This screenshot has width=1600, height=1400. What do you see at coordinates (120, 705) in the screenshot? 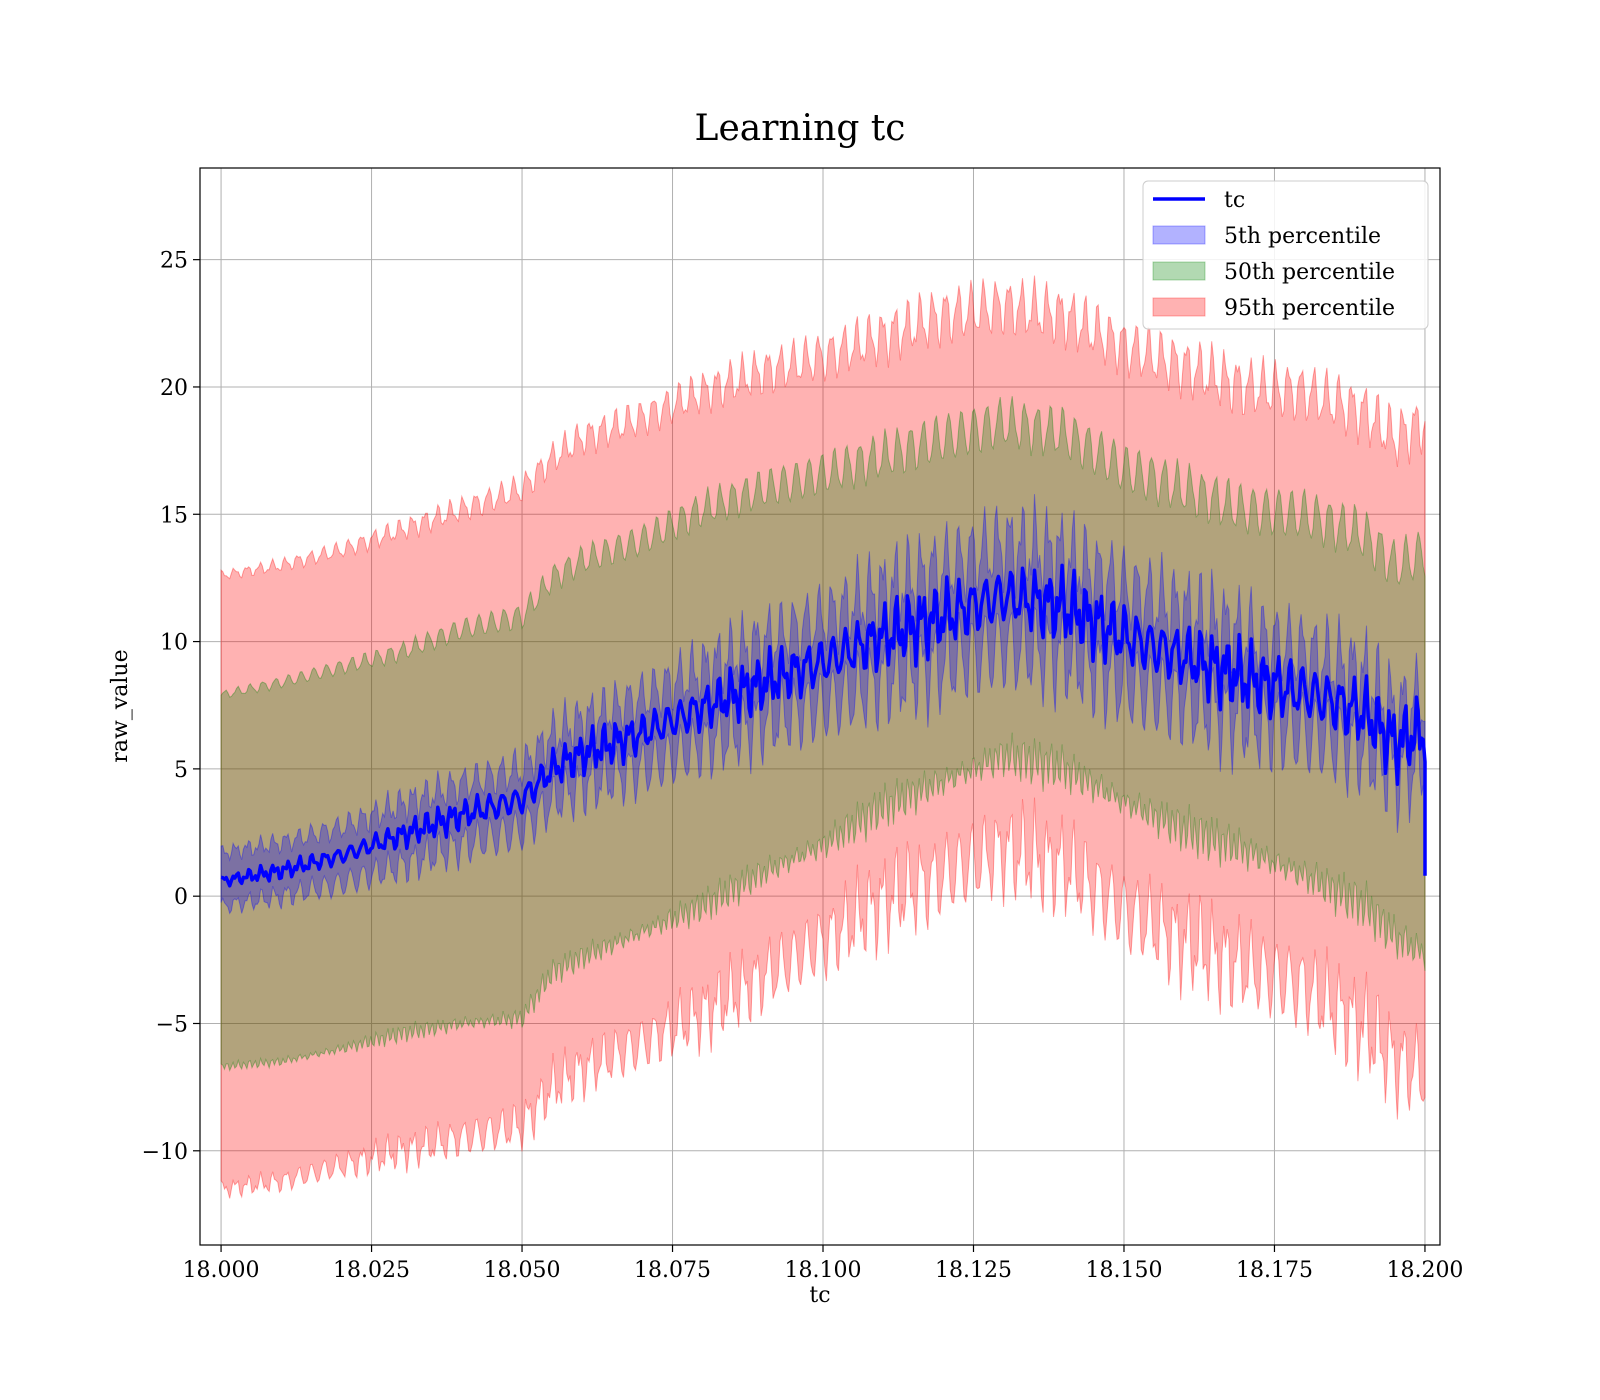
I see `y-axis-label: raw_value` at bounding box center [120, 705].